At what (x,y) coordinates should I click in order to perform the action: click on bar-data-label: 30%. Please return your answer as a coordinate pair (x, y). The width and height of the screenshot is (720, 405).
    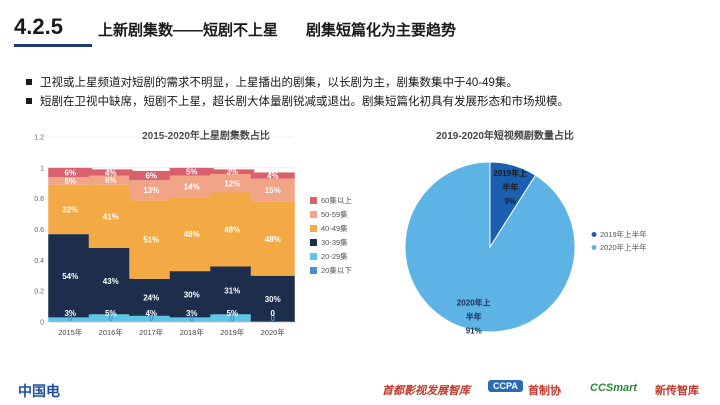
    Looking at the image, I should click on (192, 294).